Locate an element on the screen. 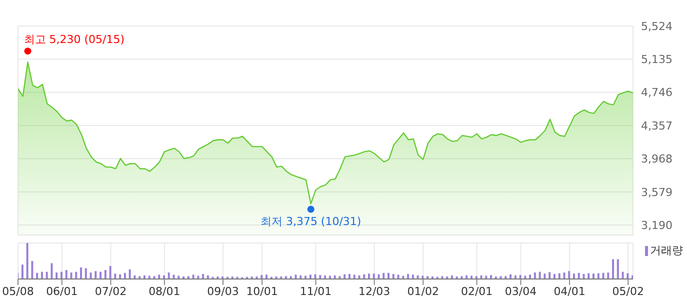 The width and height of the screenshot is (687, 303). x-tick-label: 05/08 is located at coordinates (18, 291).